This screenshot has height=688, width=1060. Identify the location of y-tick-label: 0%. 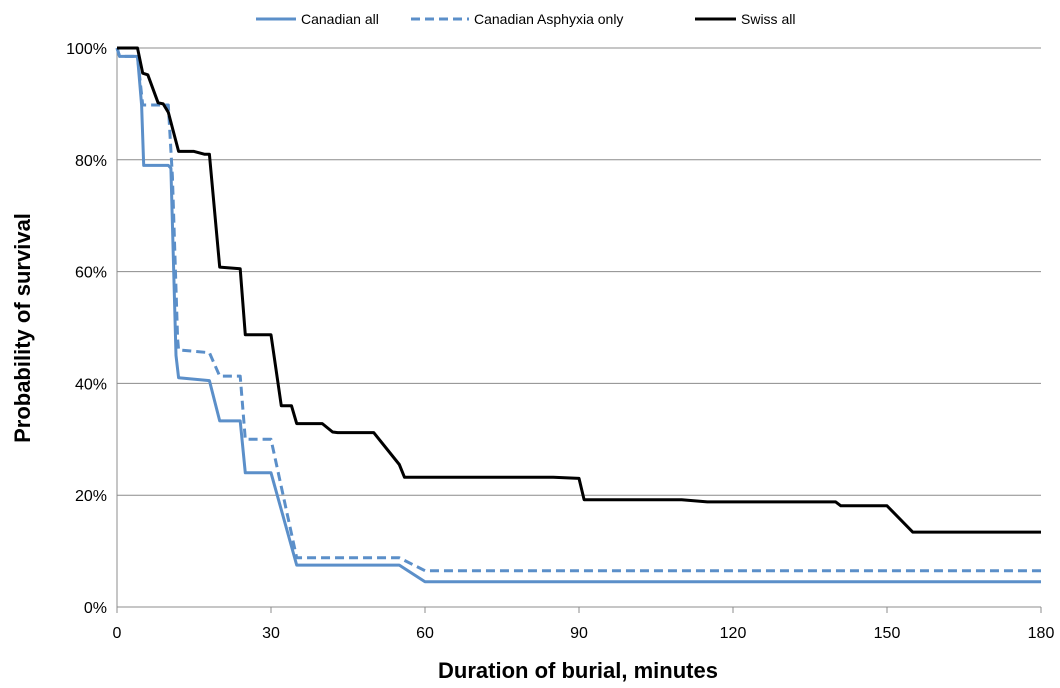
(95, 608).